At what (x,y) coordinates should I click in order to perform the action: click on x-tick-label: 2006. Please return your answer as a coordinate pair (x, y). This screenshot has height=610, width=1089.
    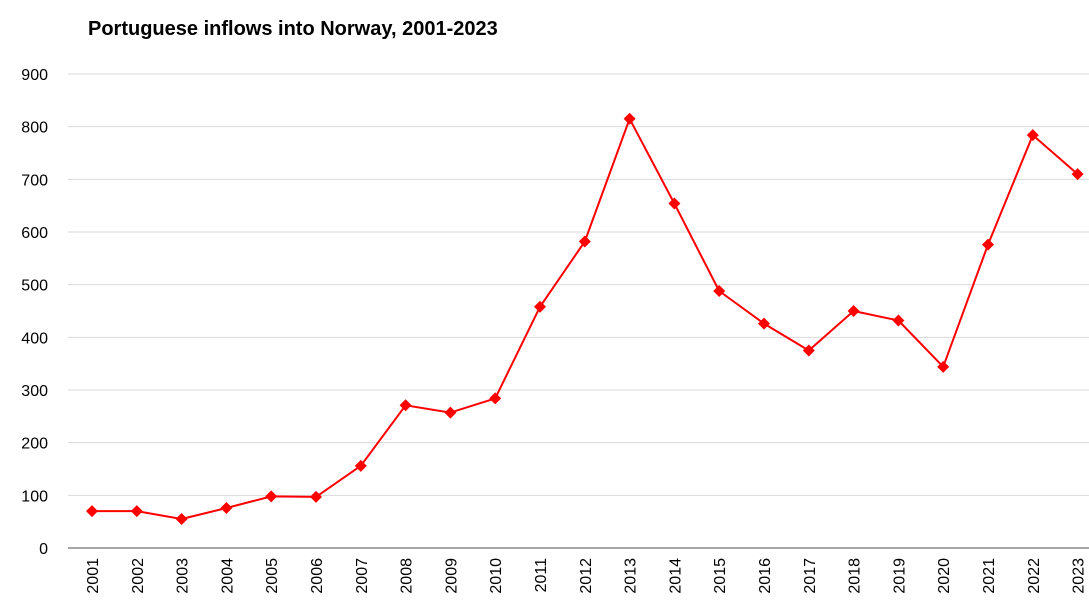
    Looking at the image, I should click on (317, 576).